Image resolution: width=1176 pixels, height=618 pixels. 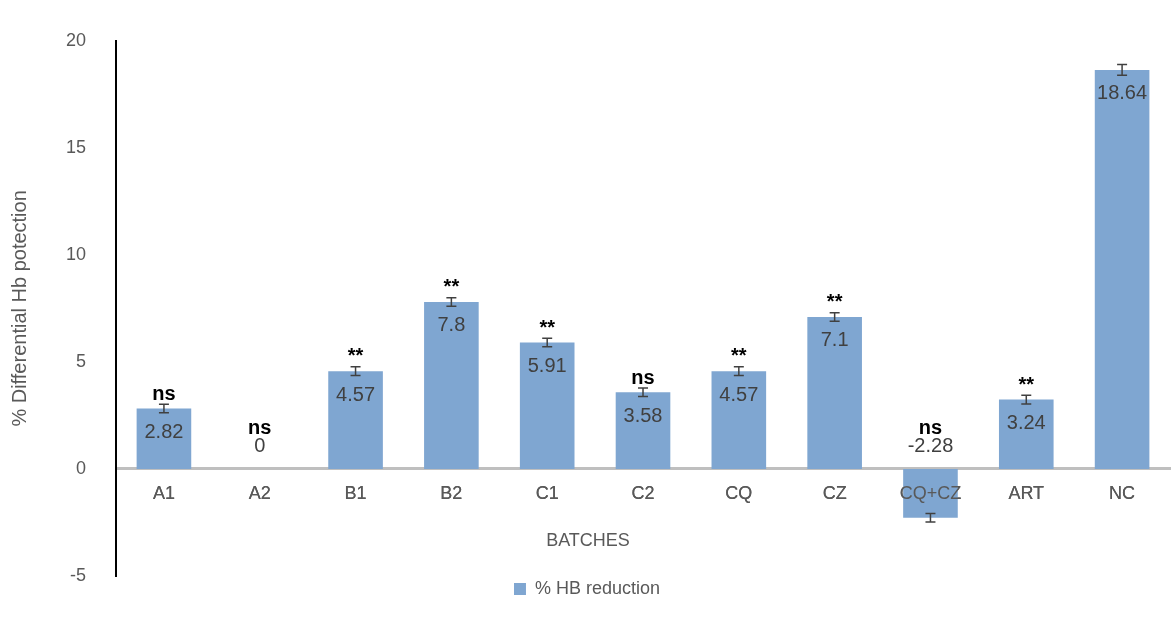 What do you see at coordinates (739, 492) in the screenshot?
I see `x-tick-label: CQ` at bounding box center [739, 492].